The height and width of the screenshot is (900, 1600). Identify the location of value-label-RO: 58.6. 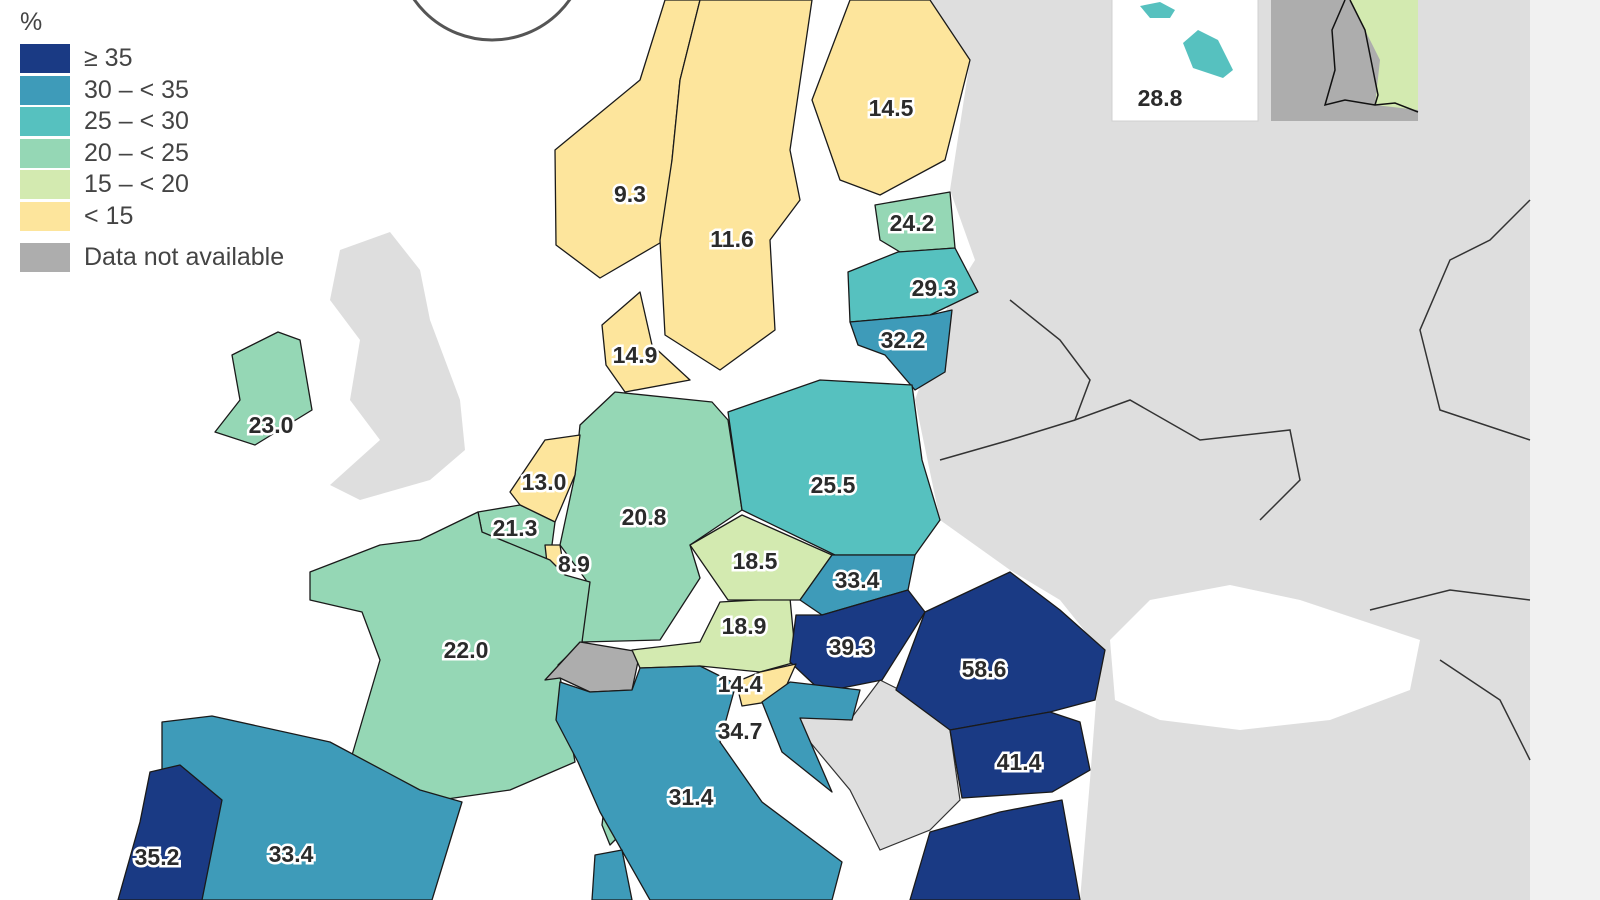
(984, 669).